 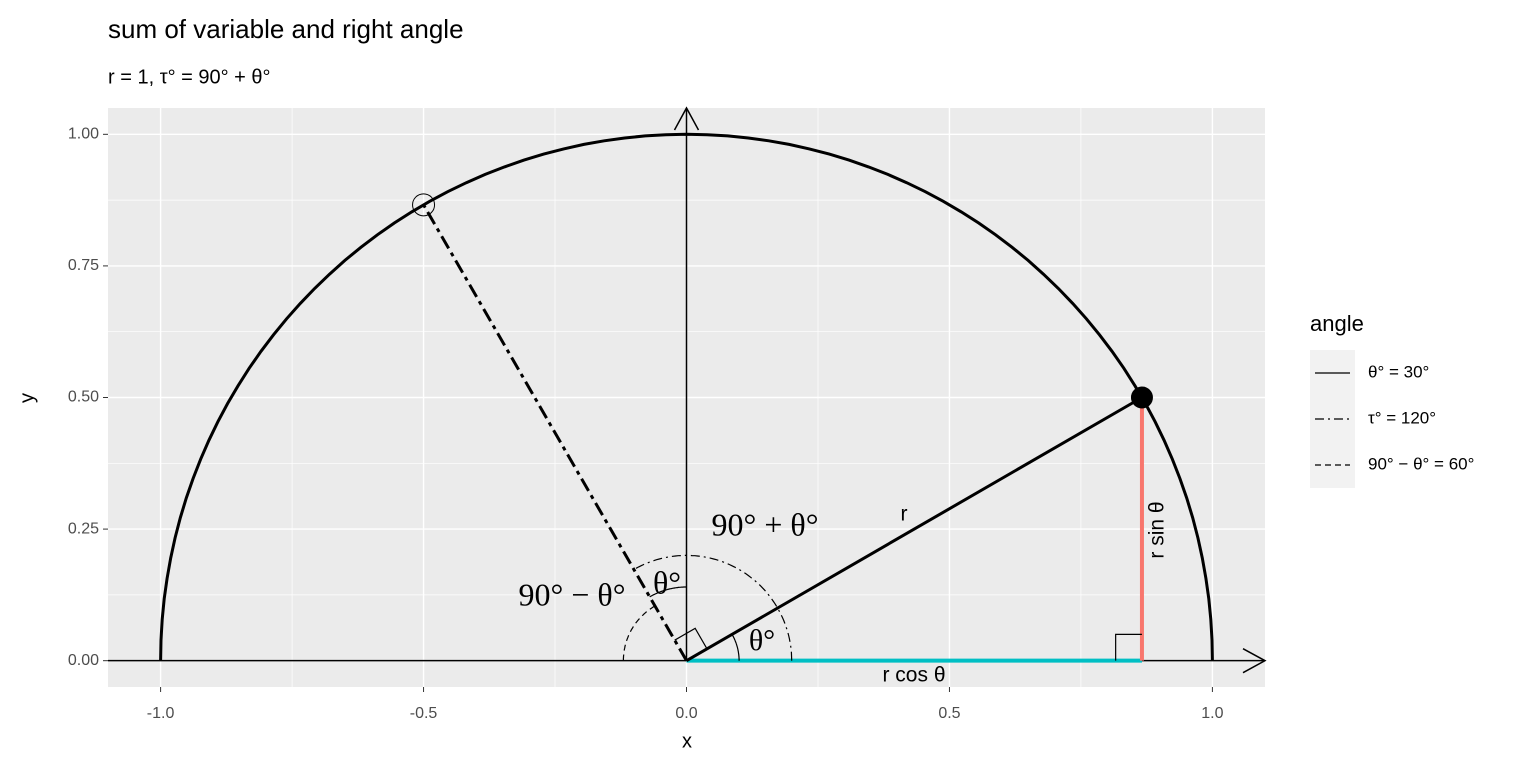 What do you see at coordinates (1141, 397) in the screenshot?
I see `theta-point` at bounding box center [1141, 397].